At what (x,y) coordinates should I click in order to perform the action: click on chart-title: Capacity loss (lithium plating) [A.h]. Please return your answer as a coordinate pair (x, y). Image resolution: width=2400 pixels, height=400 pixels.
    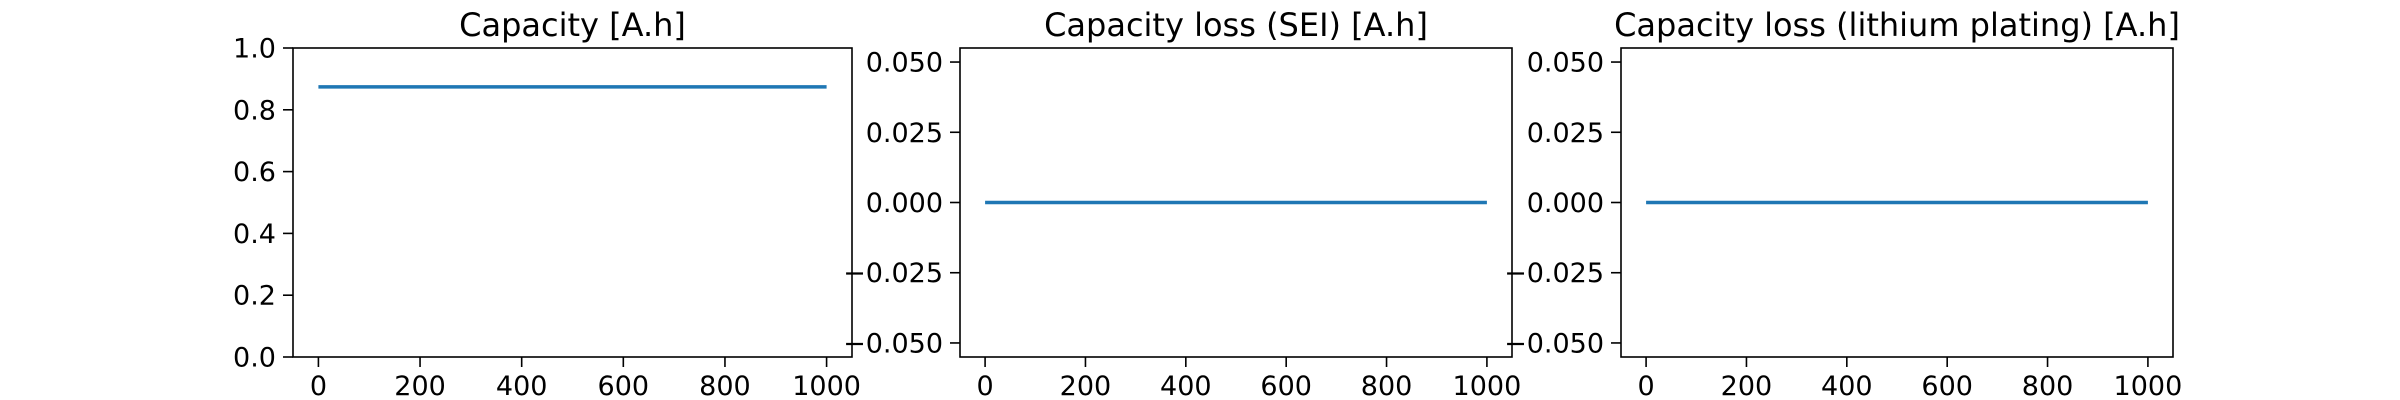
    Looking at the image, I should click on (1897, 25).